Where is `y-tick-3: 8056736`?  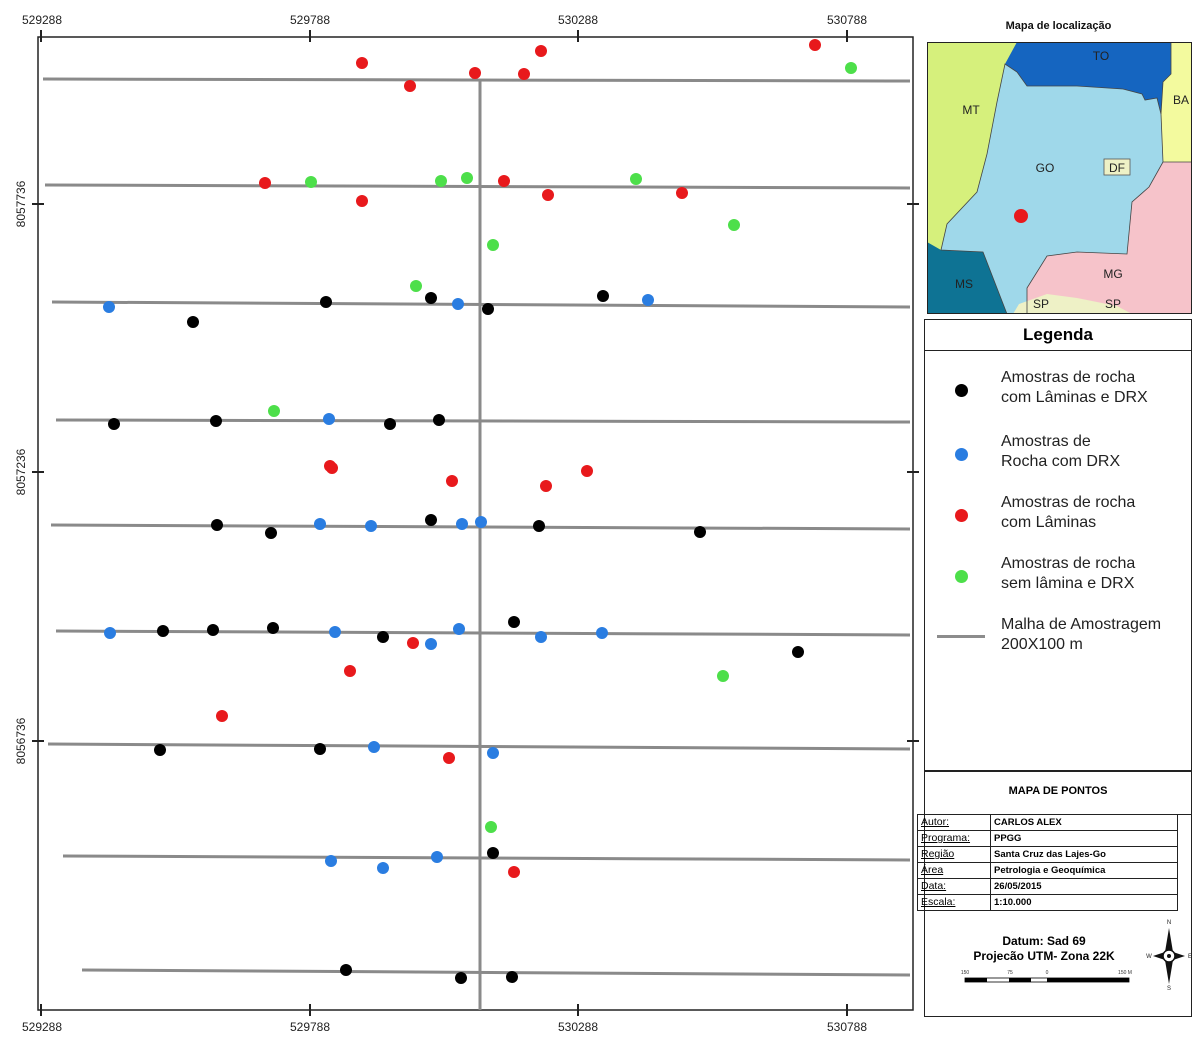 y-tick-3: 8056736 is located at coordinates (21, 740).